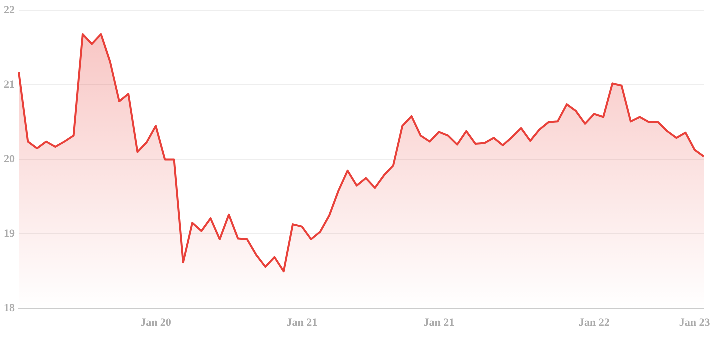  Describe the element at coordinates (10, 10) in the screenshot. I see `y-tick-label: 22` at that location.